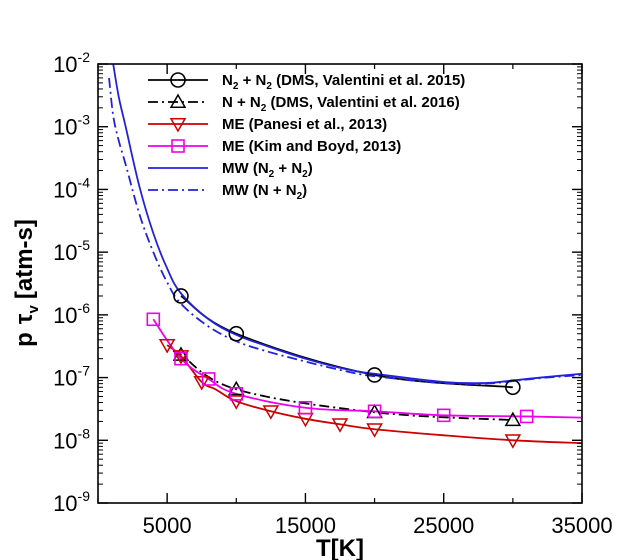 Image resolution: width=638 pixels, height=560 pixels. What do you see at coordinates (33, 308) in the screenshot?
I see `y-axis-title-sub: v` at bounding box center [33, 308].